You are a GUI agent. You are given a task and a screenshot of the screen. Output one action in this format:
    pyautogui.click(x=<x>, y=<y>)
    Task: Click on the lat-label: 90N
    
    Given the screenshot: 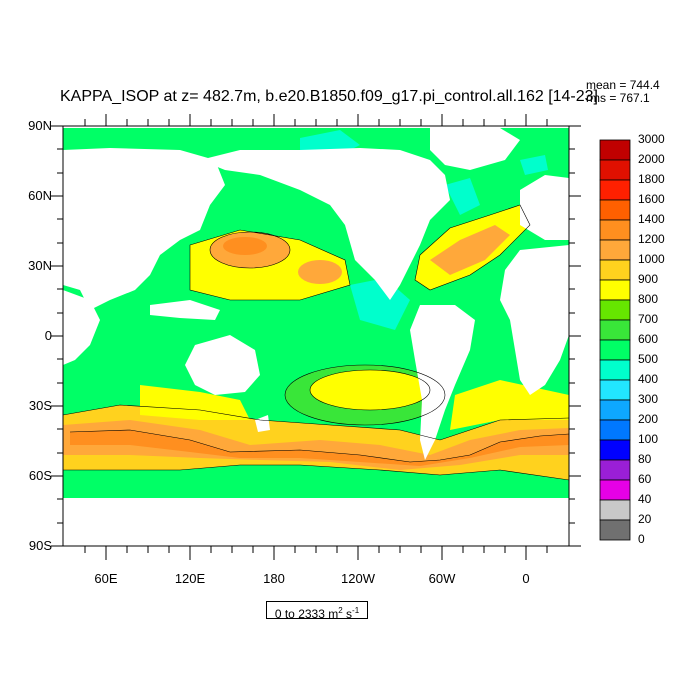 What is the action you would take?
    pyautogui.click(x=40, y=125)
    